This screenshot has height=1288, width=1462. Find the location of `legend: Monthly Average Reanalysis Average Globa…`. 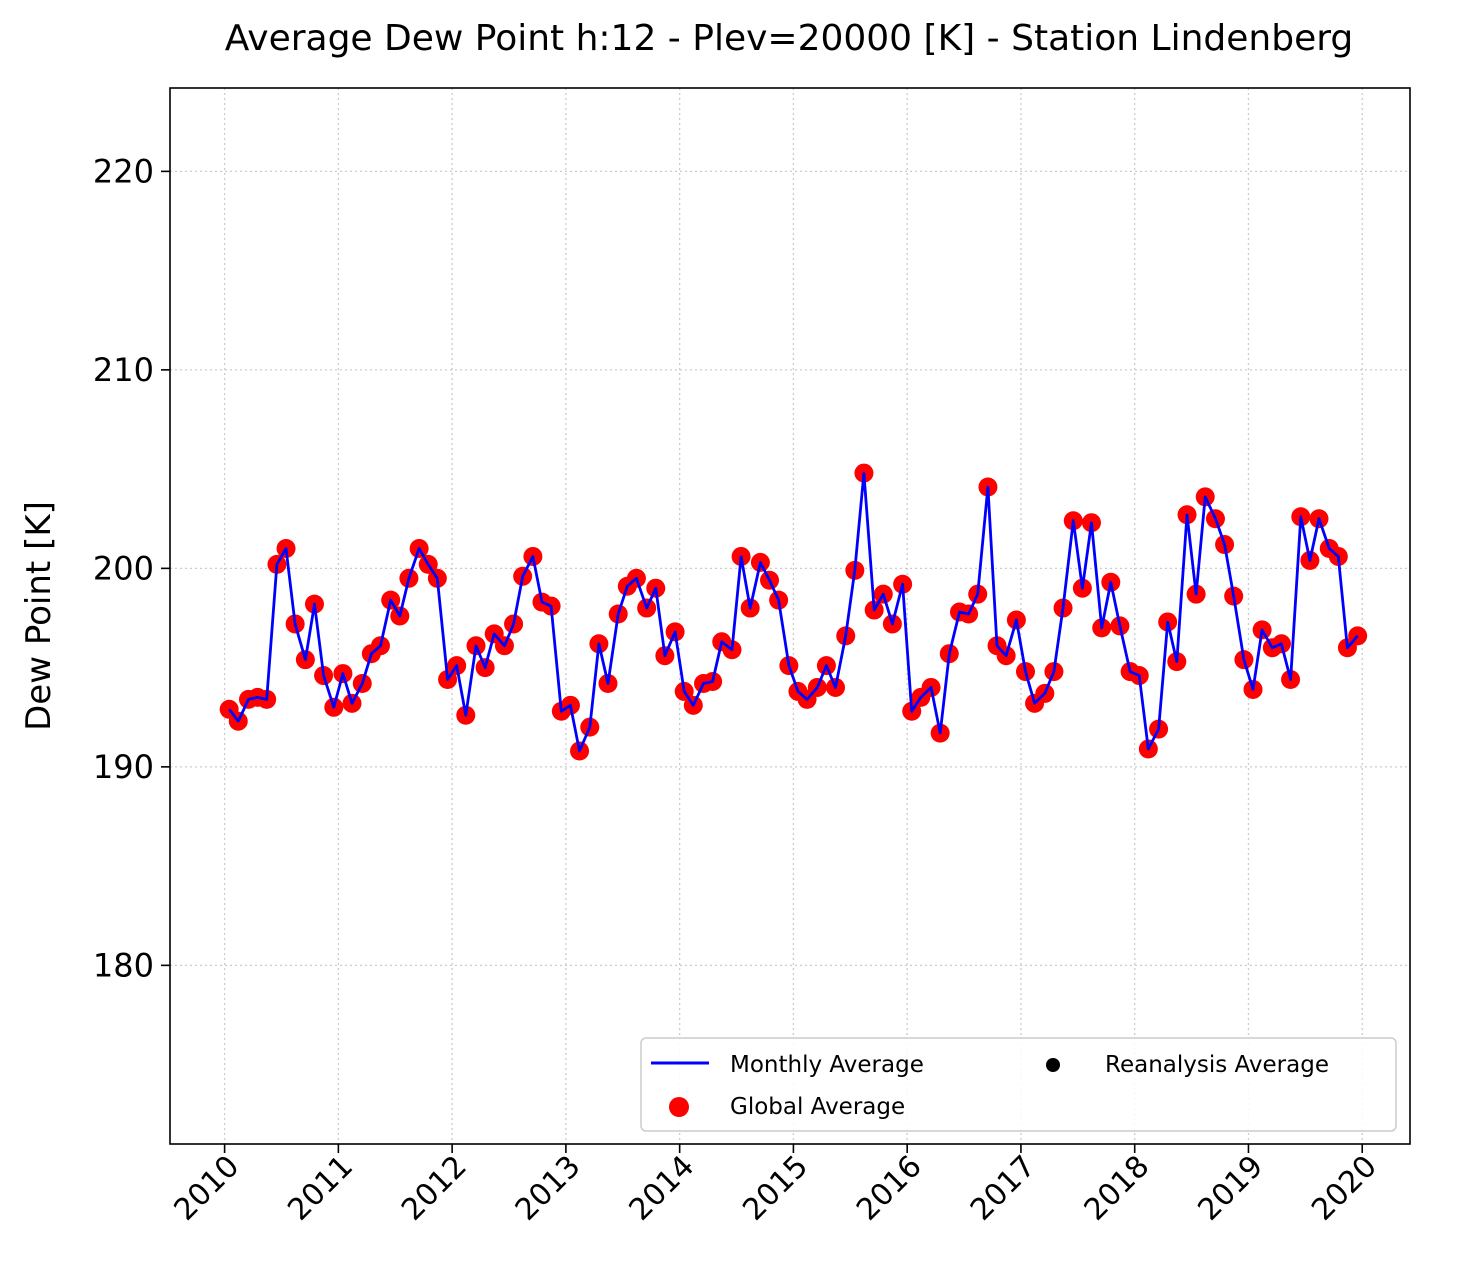

legend: Monthly Average Reanalysis Average Globa… is located at coordinates (1018, 1084).